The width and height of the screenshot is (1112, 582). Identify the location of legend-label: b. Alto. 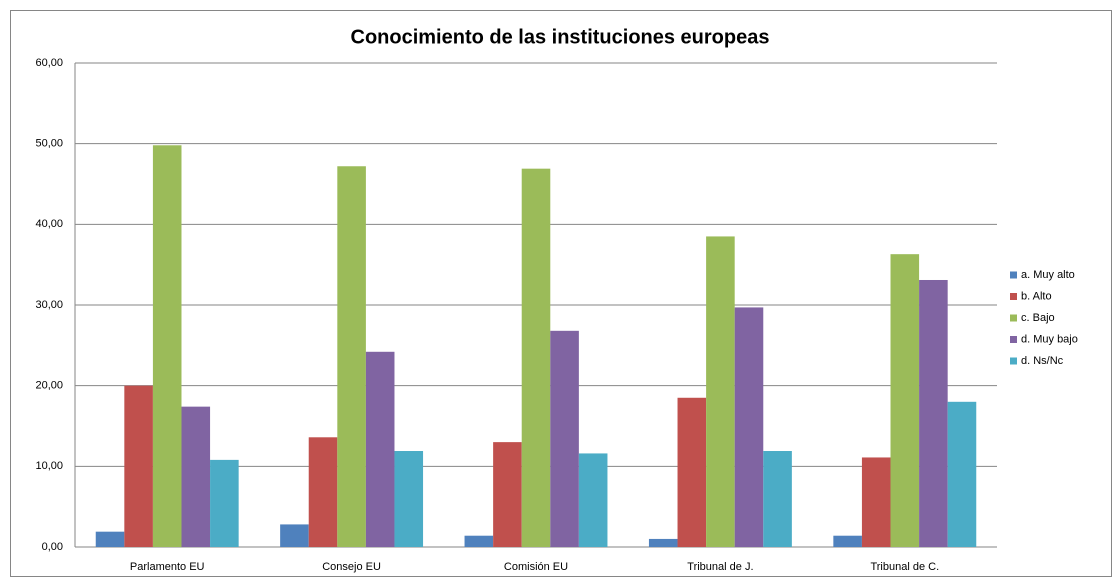
(1036, 296).